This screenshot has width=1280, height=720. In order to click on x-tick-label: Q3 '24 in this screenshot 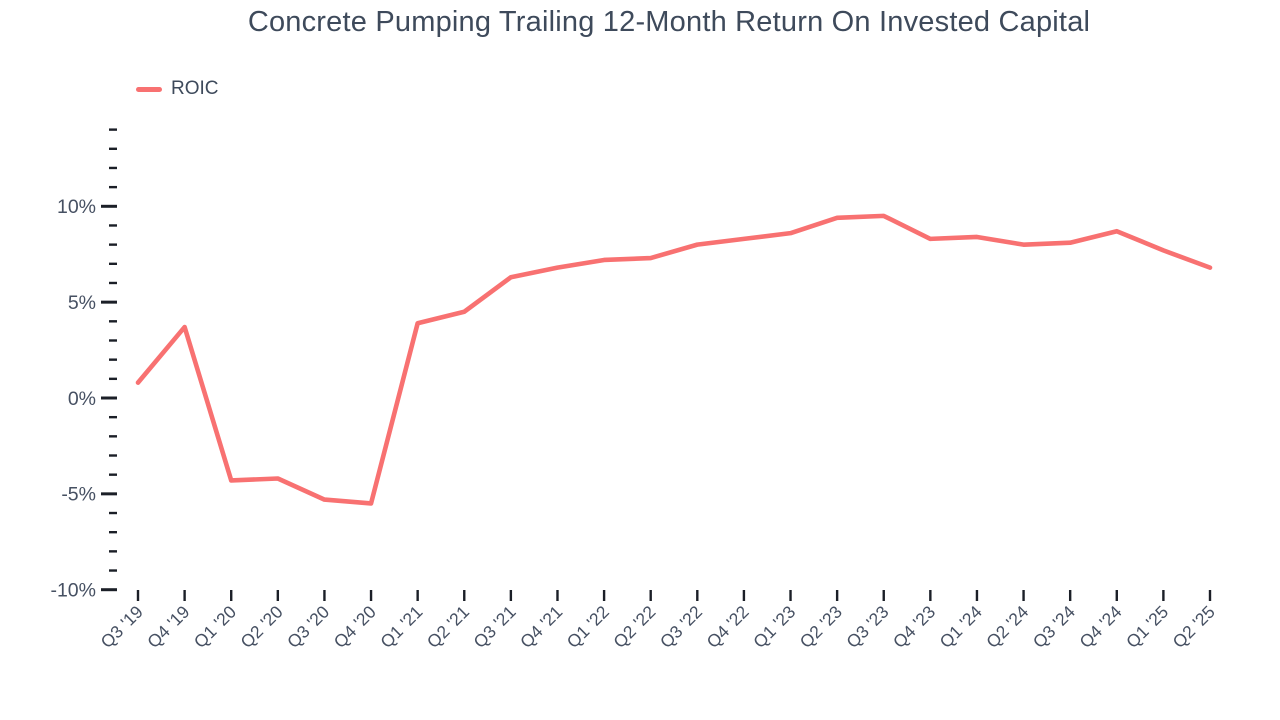, I will do `click(1054, 626)`.